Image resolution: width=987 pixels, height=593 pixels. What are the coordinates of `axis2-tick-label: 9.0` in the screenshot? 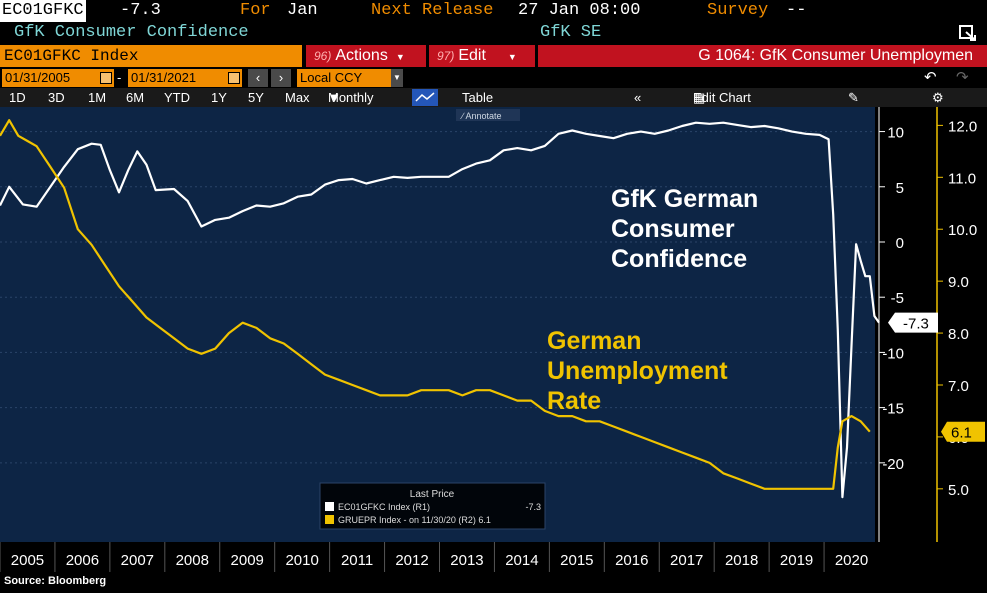 It's located at (958, 282).